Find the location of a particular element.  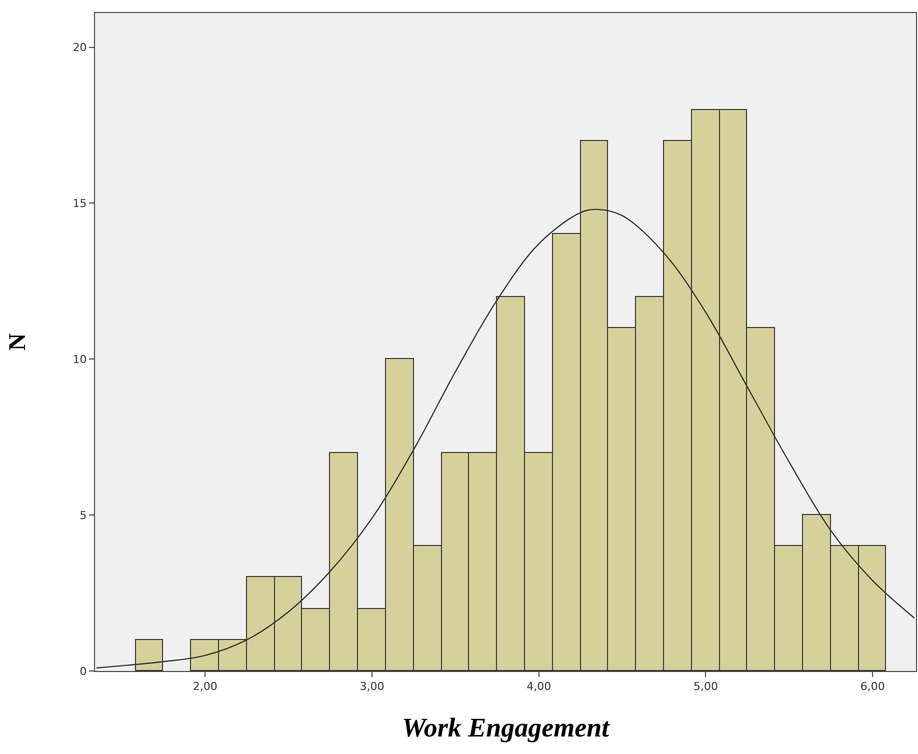

x-tick-label: 5,00 is located at coordinates (705, 687).